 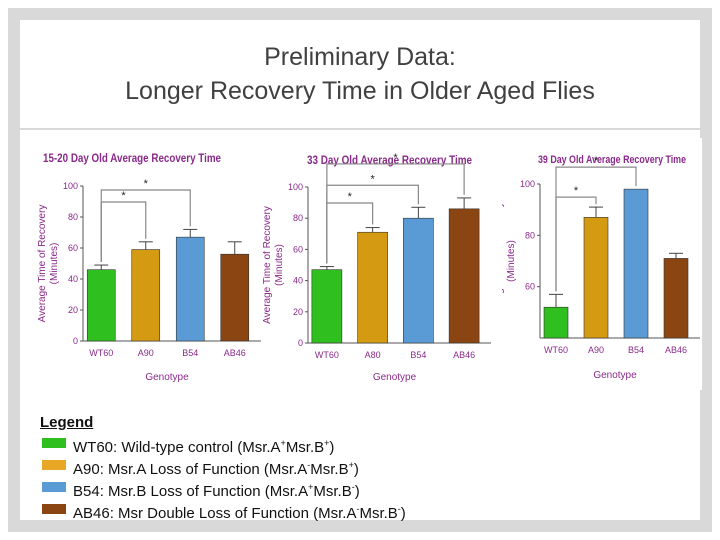 What do you see at coordinates (373, 355) in the screenshot?
I see `x-tick-label: A80` at bounding box center [373, 355].